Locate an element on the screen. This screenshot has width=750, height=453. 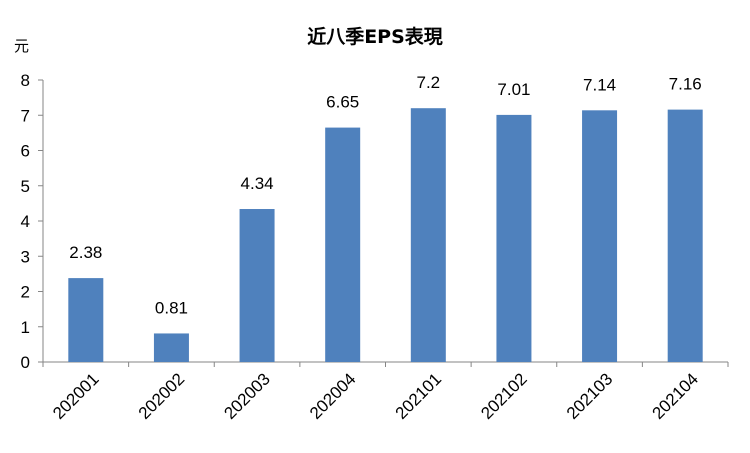
y-tick-label: 2 is located at coordinates (25, 292).